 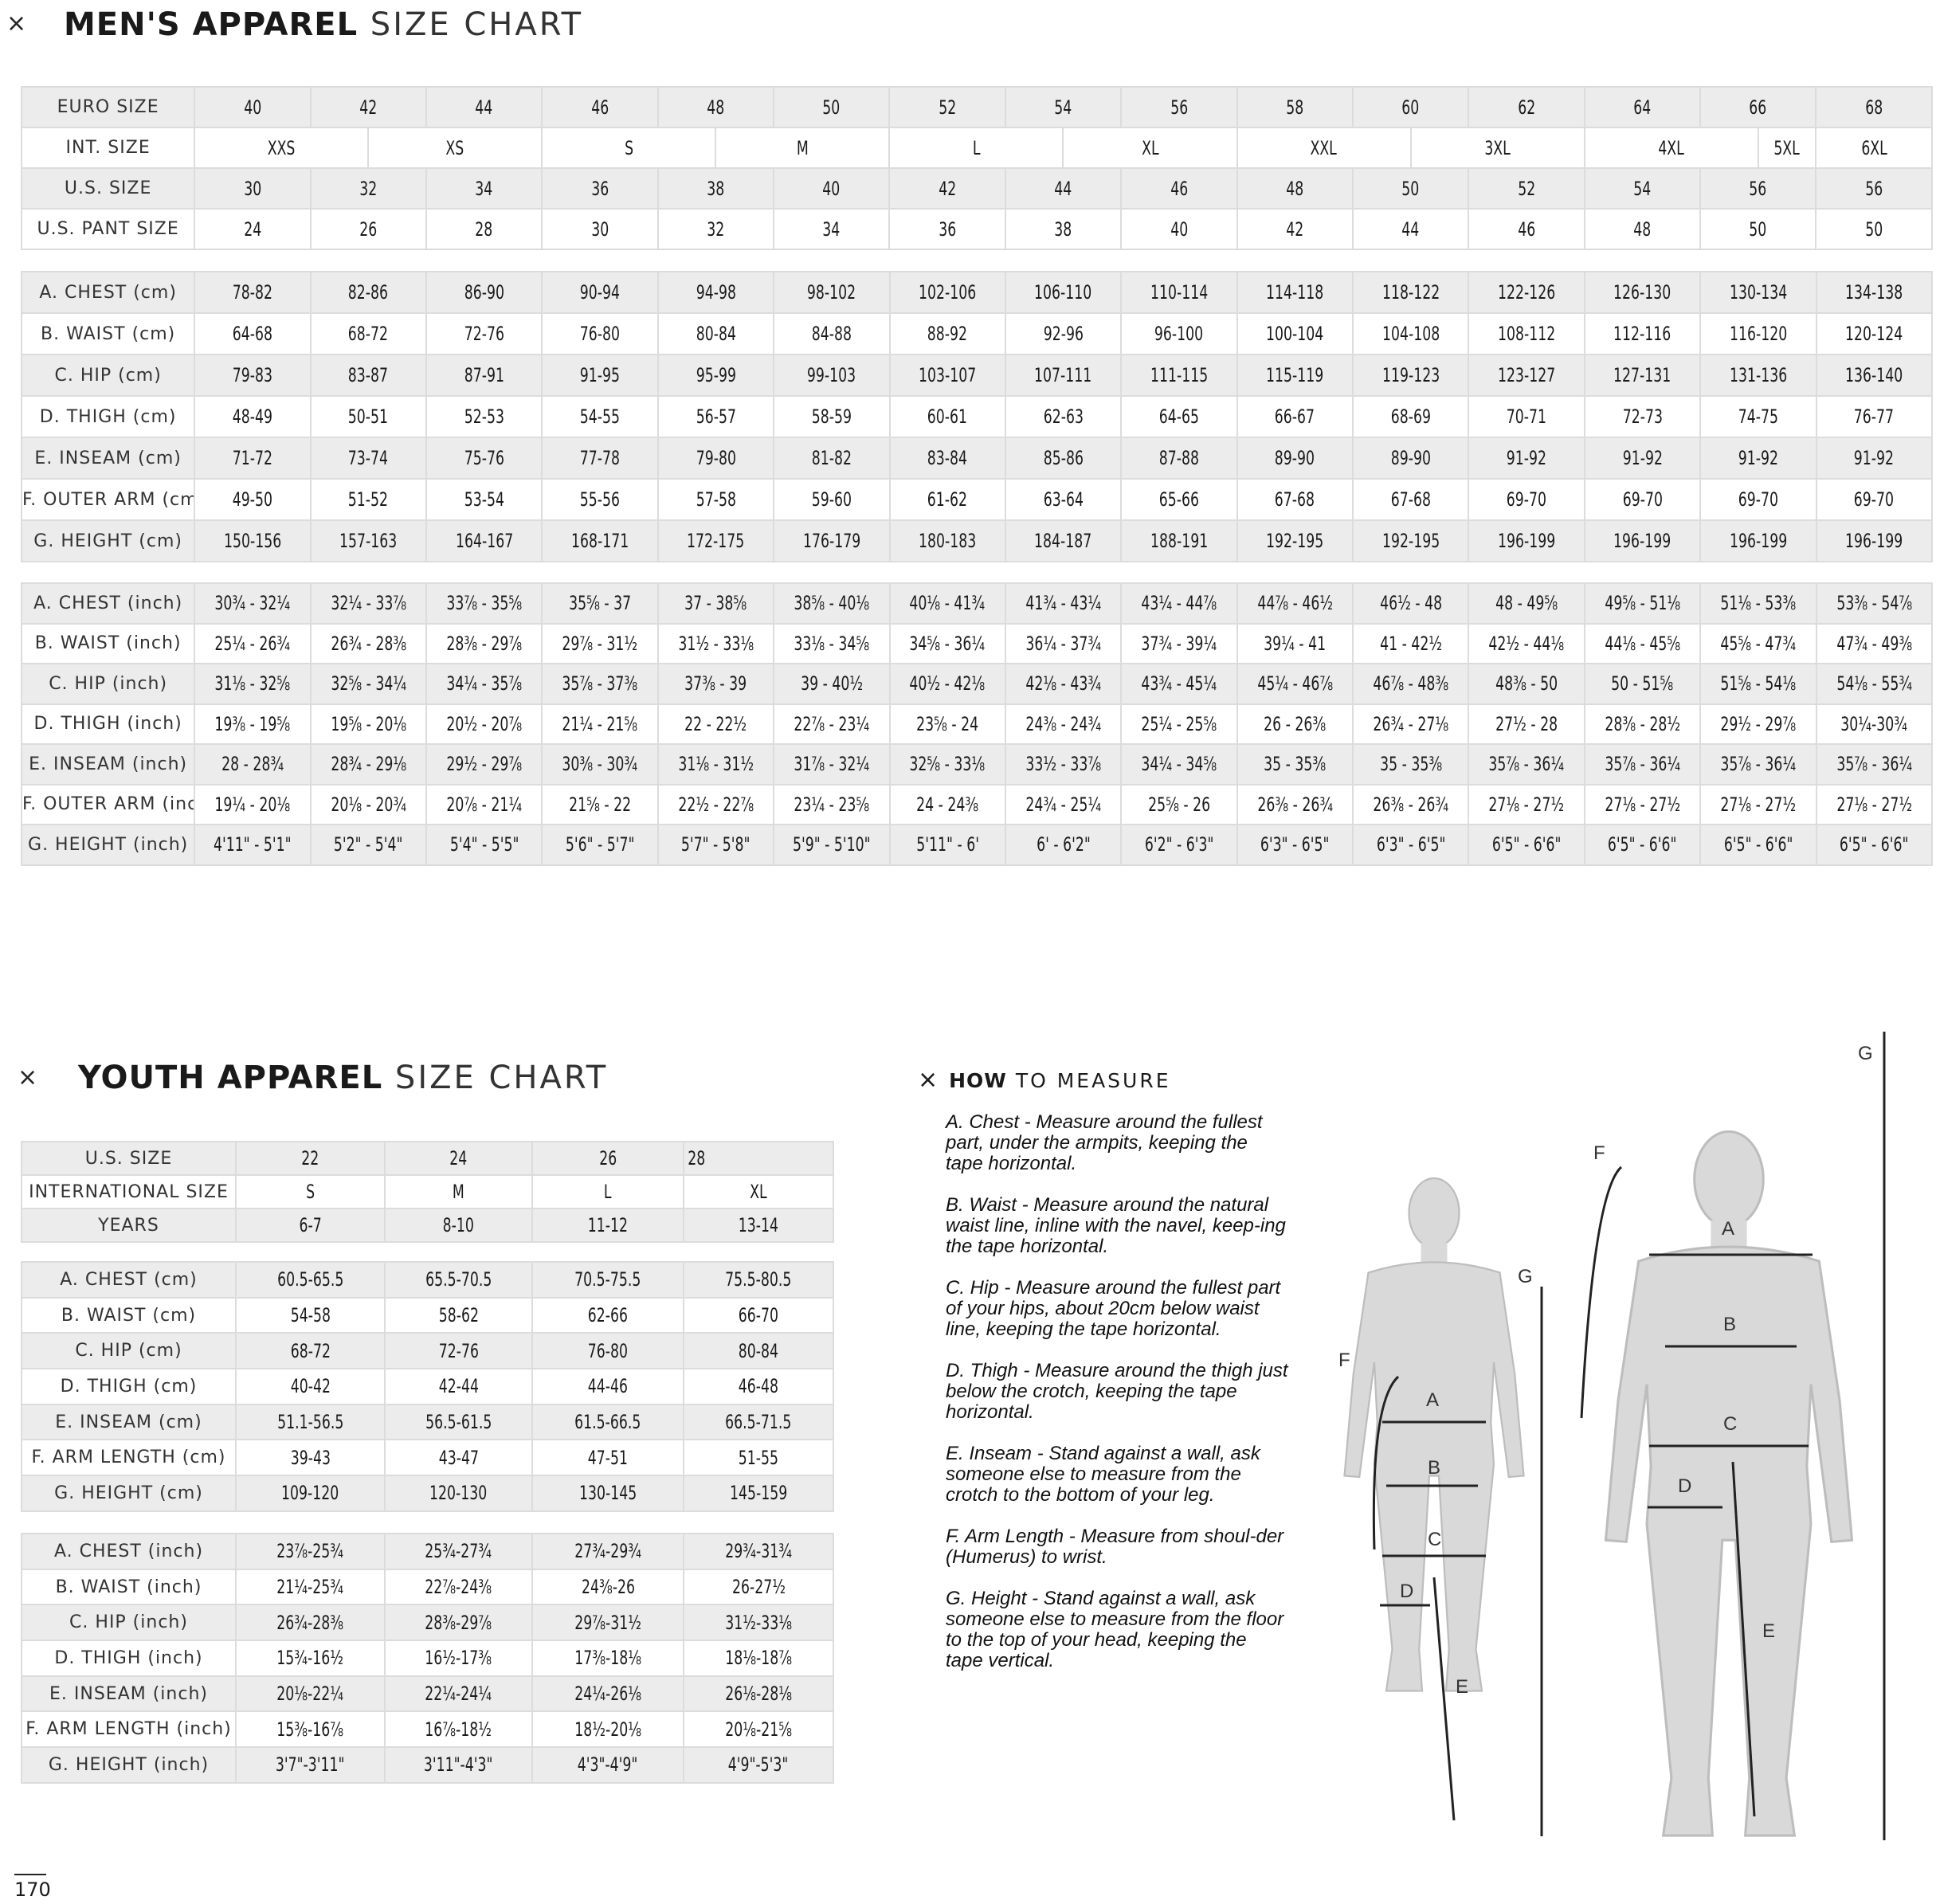 What do you see at coordinates (230, 1078) in the screenshot?
I see `youth-title-bold: YOUTH APPAREL` at bounding box center [230, 1078].